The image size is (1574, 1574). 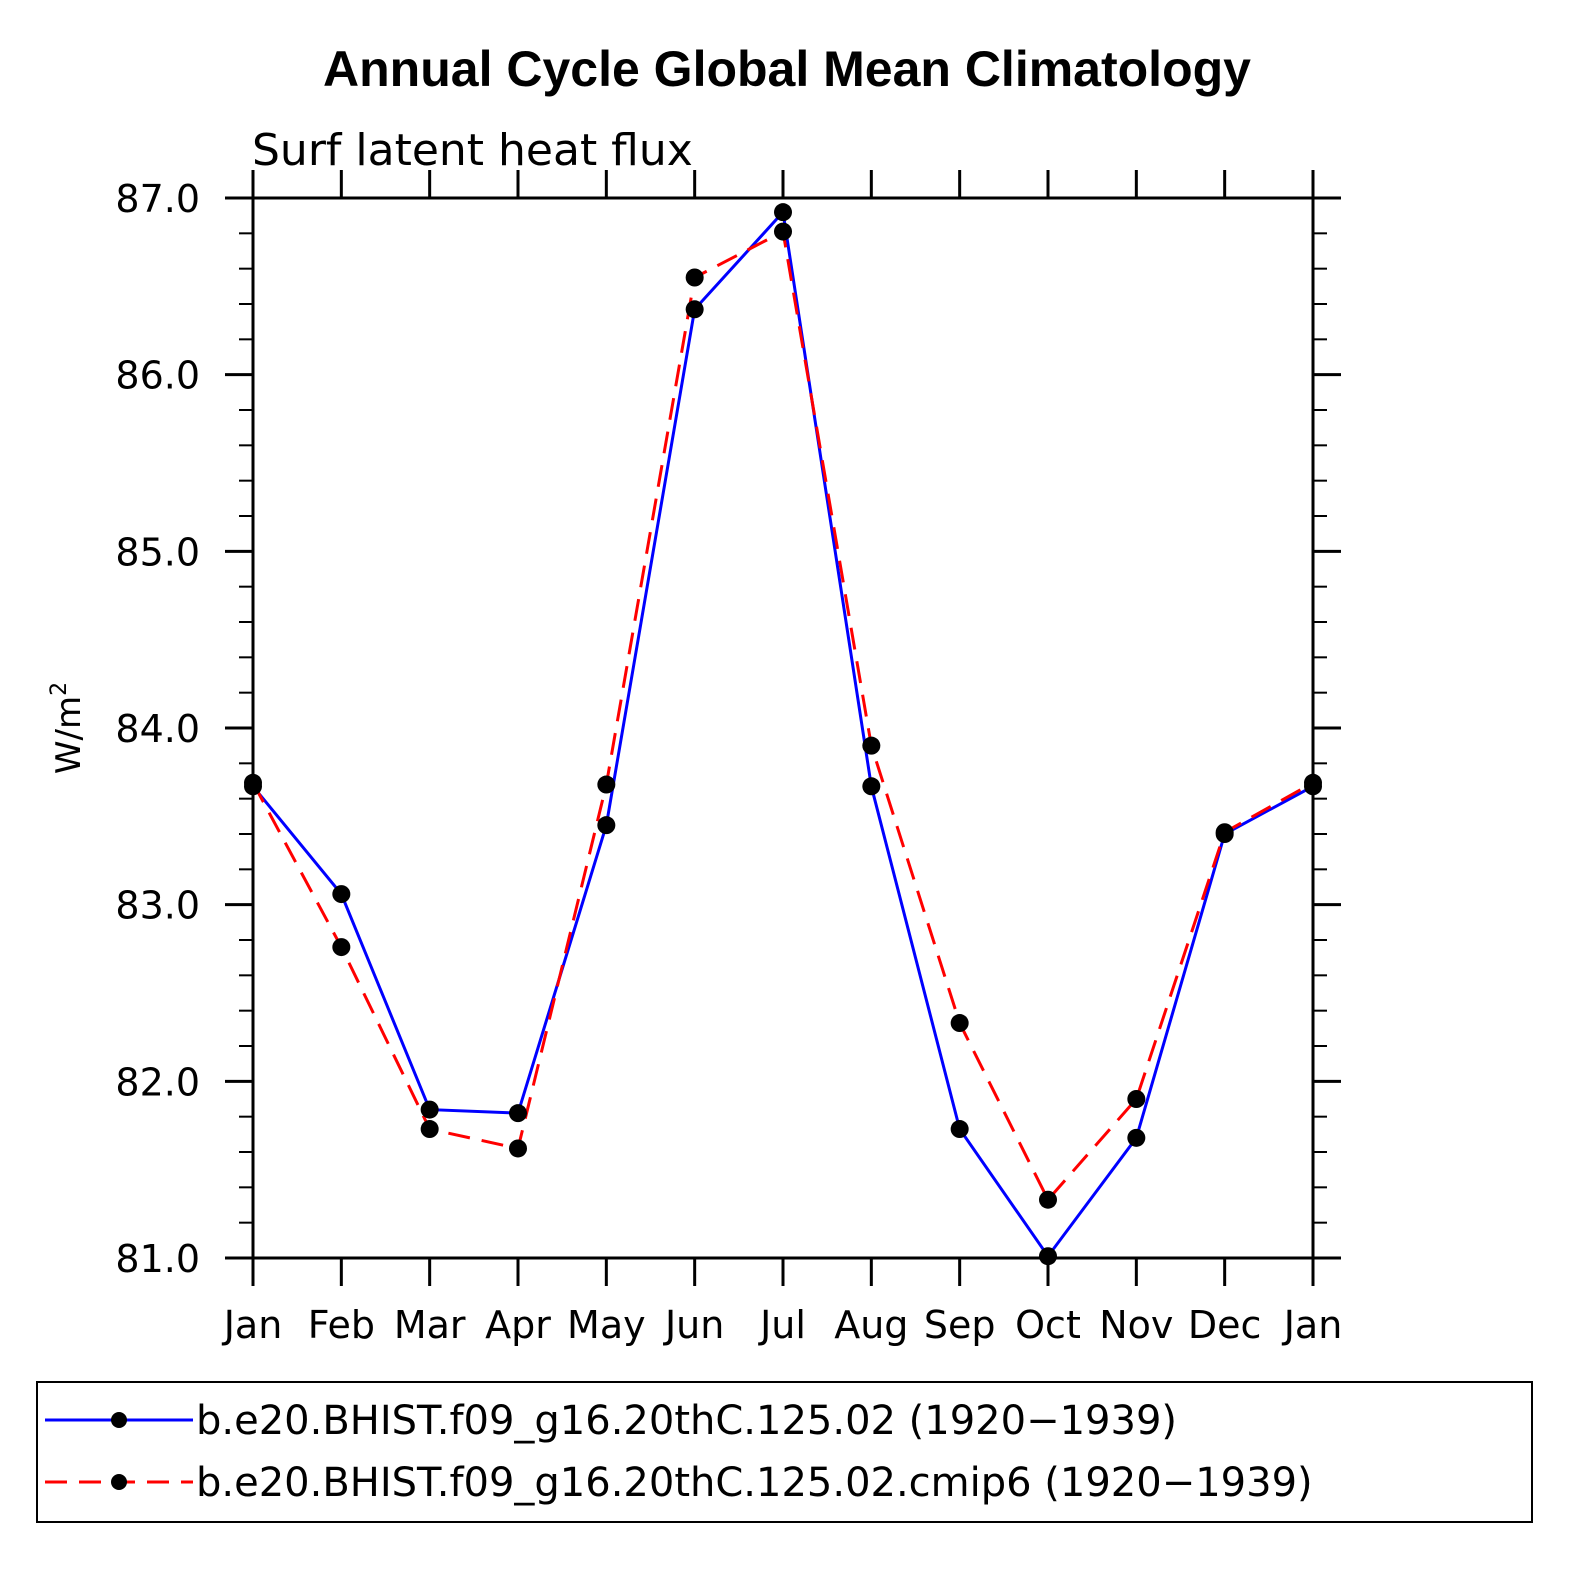 I want to click on y-tick-label: 82.0, so click(x=157, y=1082).